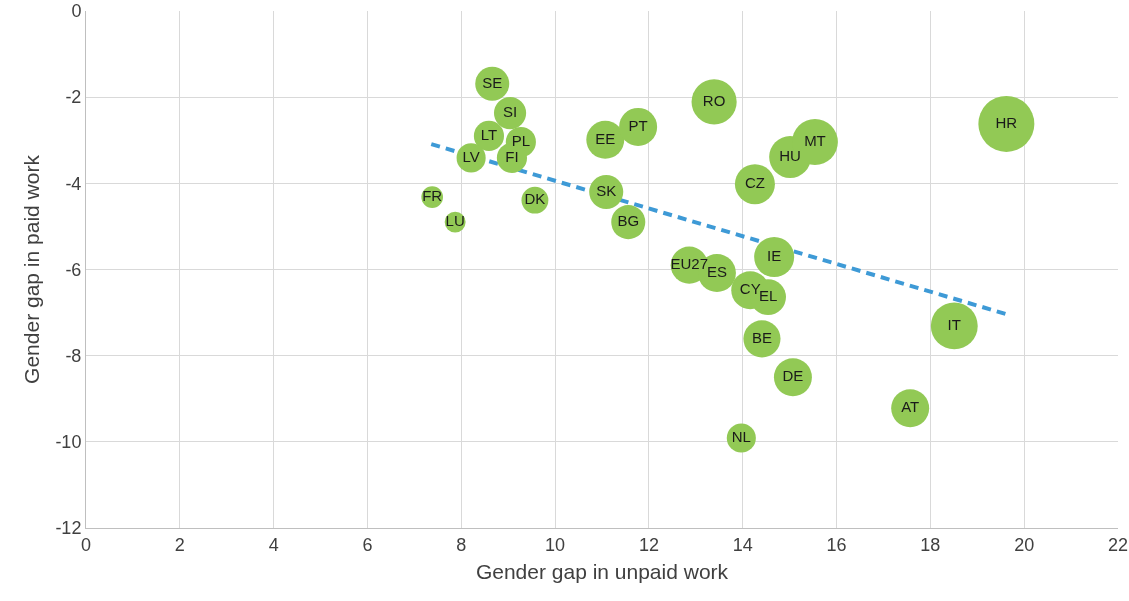 Image resolution: width=1129 pixels, height=601 pixels. What do you see at coordinates (31, 269) in the screenshot?
I see `y-axis-title: Gender gap in paid work` at bounding box center [31, 269].